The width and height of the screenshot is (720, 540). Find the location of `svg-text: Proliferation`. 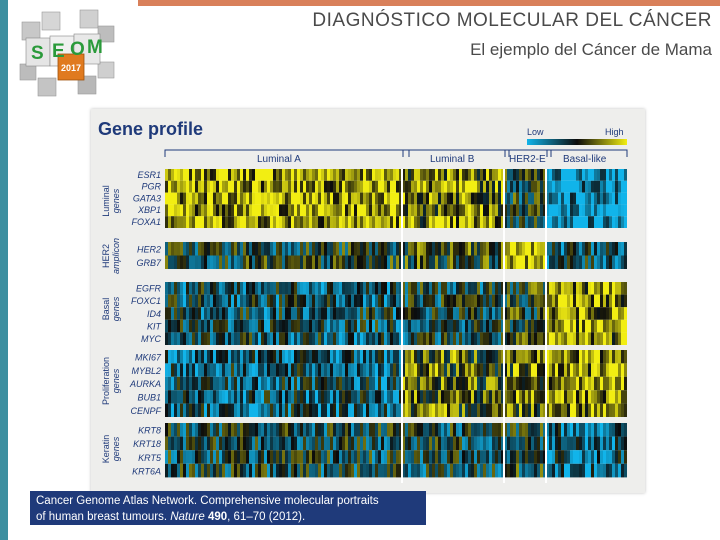

svg-text: Proliferation is located at coordinates (106, 381).